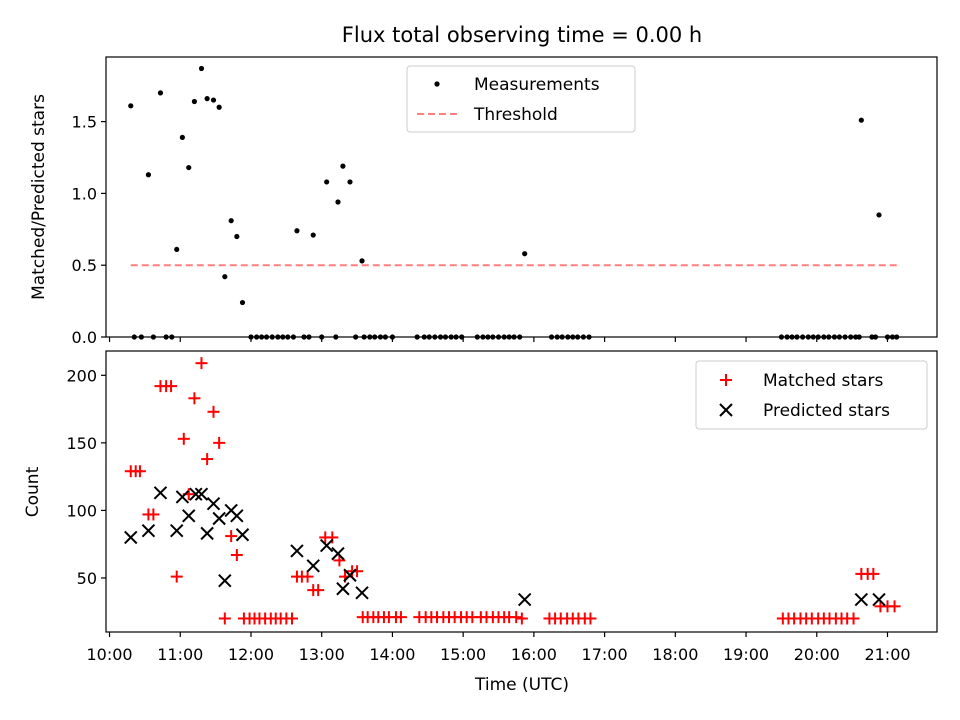  What do you see at coordinates (89, 230) in the screenshot?
I see `top-y-ticks: 0.0 0.5 1.0 1.5` at bounding box center [89, 230].